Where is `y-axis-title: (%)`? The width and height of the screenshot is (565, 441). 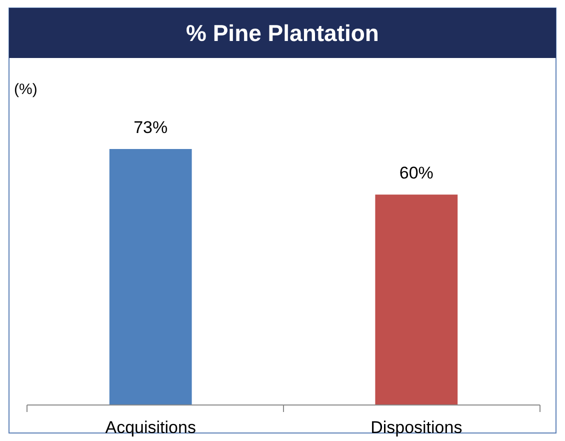 y-axis-title: (%) is located at coordinates (26, 89).